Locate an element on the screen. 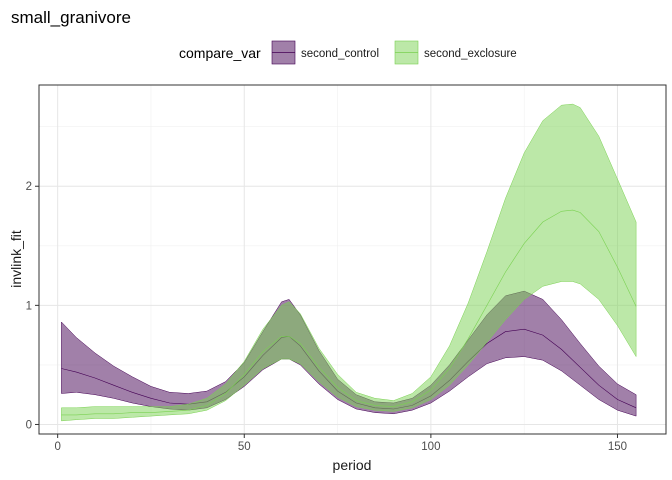  chart-title: small_granivore is located at coordinates (71, 17).